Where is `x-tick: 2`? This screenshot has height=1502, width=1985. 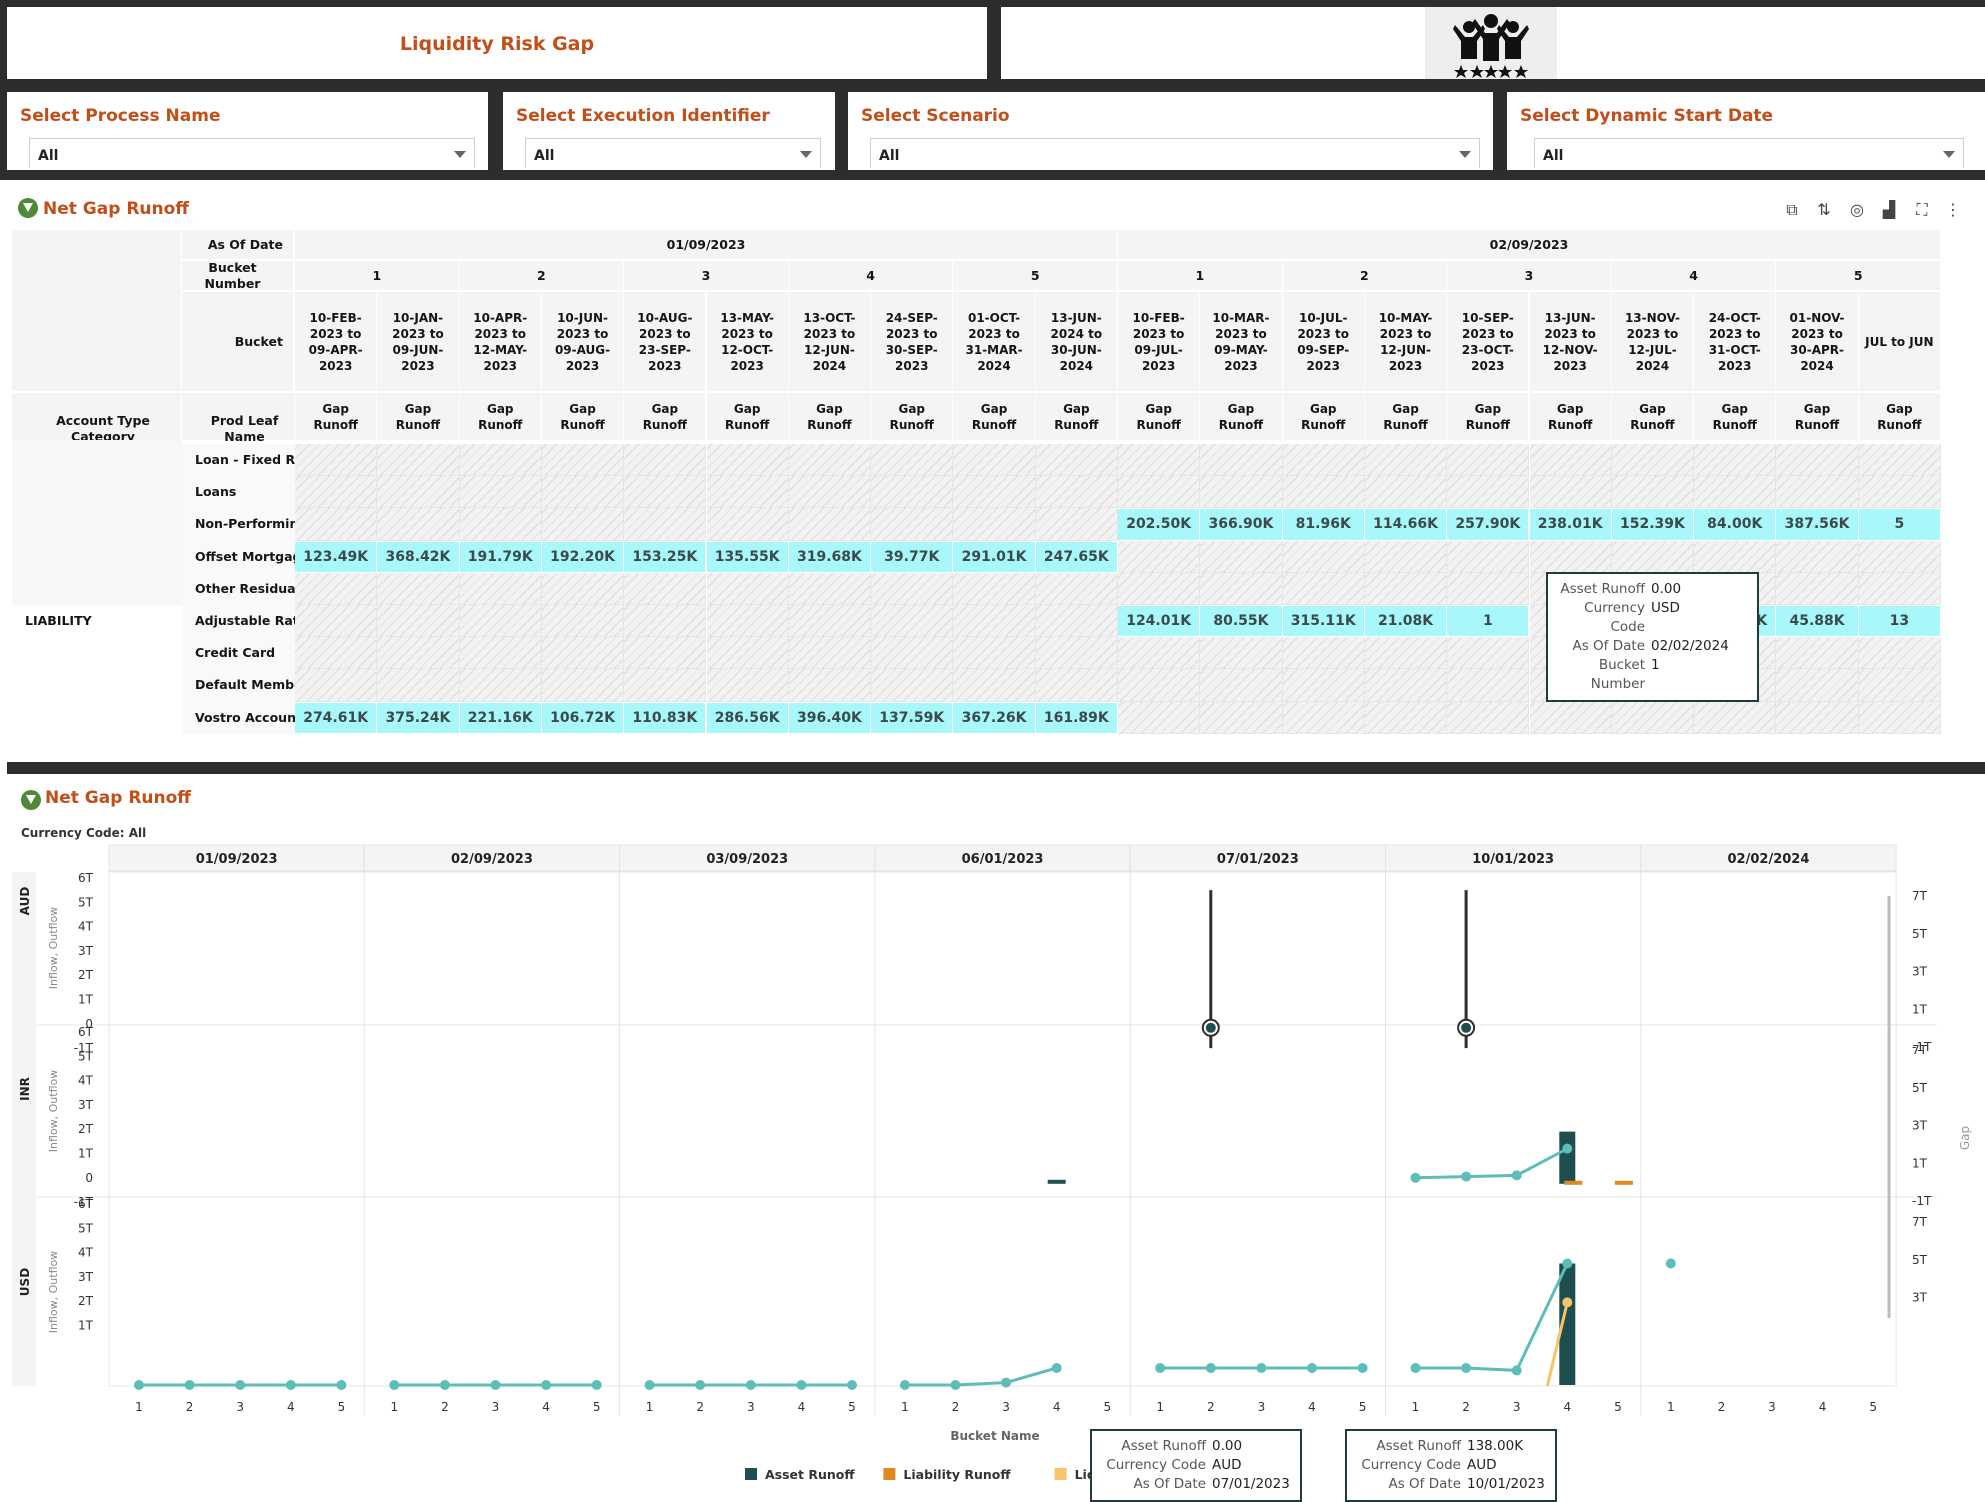
x-tick: 2 is located at coordinates (445, 1407).